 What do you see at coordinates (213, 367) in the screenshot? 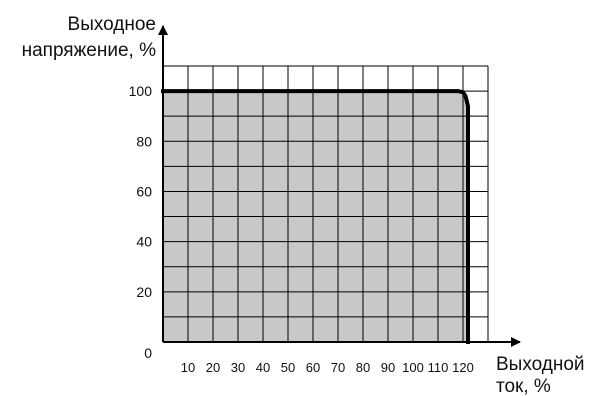
I see `x-tick-label: 20` at bounding box center [213, 367].